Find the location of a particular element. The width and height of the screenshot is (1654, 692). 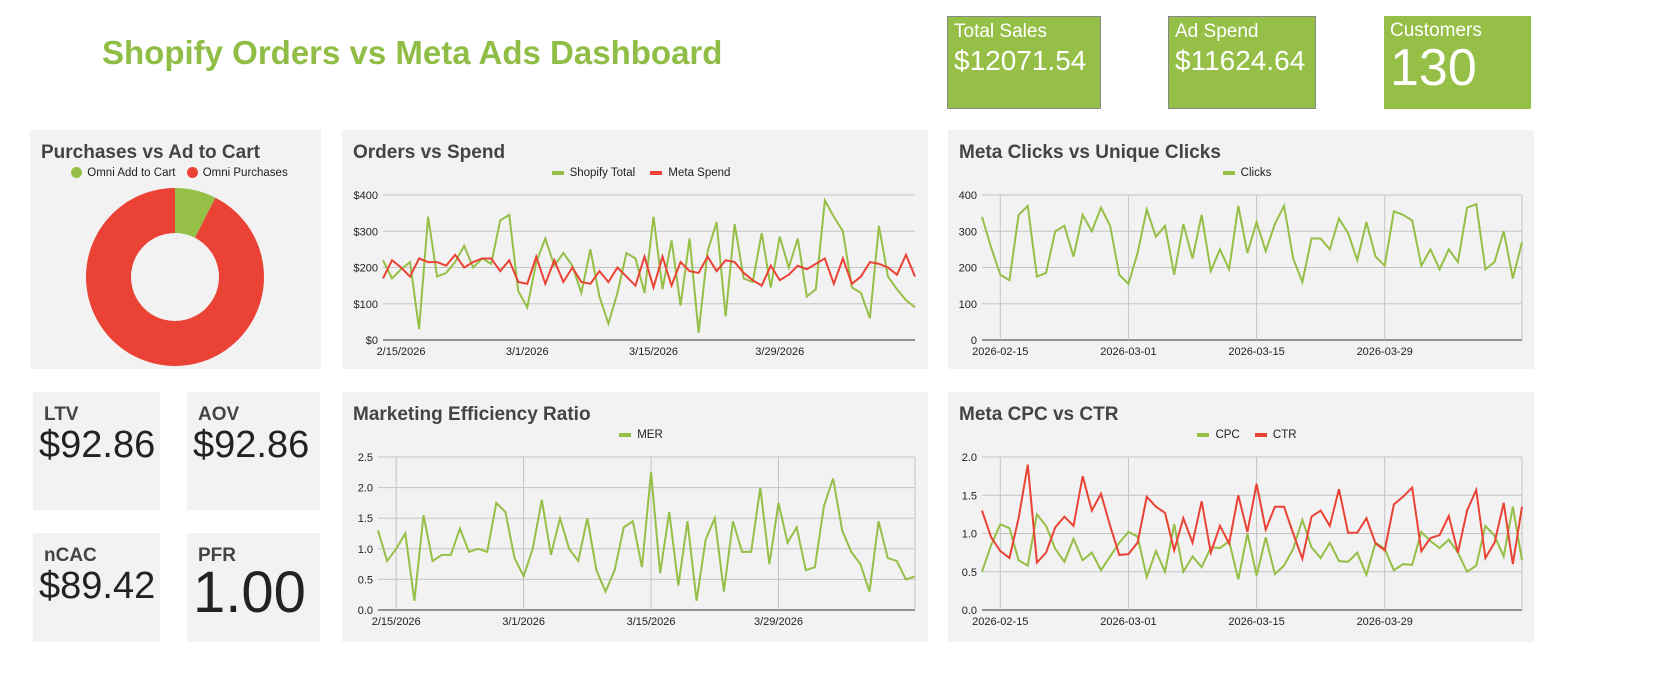

y-tick-label: 200 is located at coordinates (968, 269).